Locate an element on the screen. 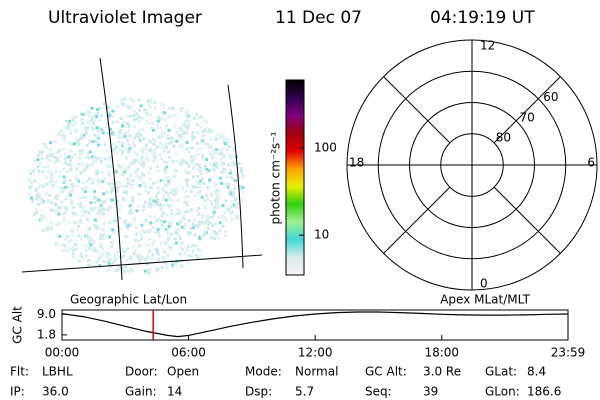  map-grid-line is located at coordinates (111, 169).